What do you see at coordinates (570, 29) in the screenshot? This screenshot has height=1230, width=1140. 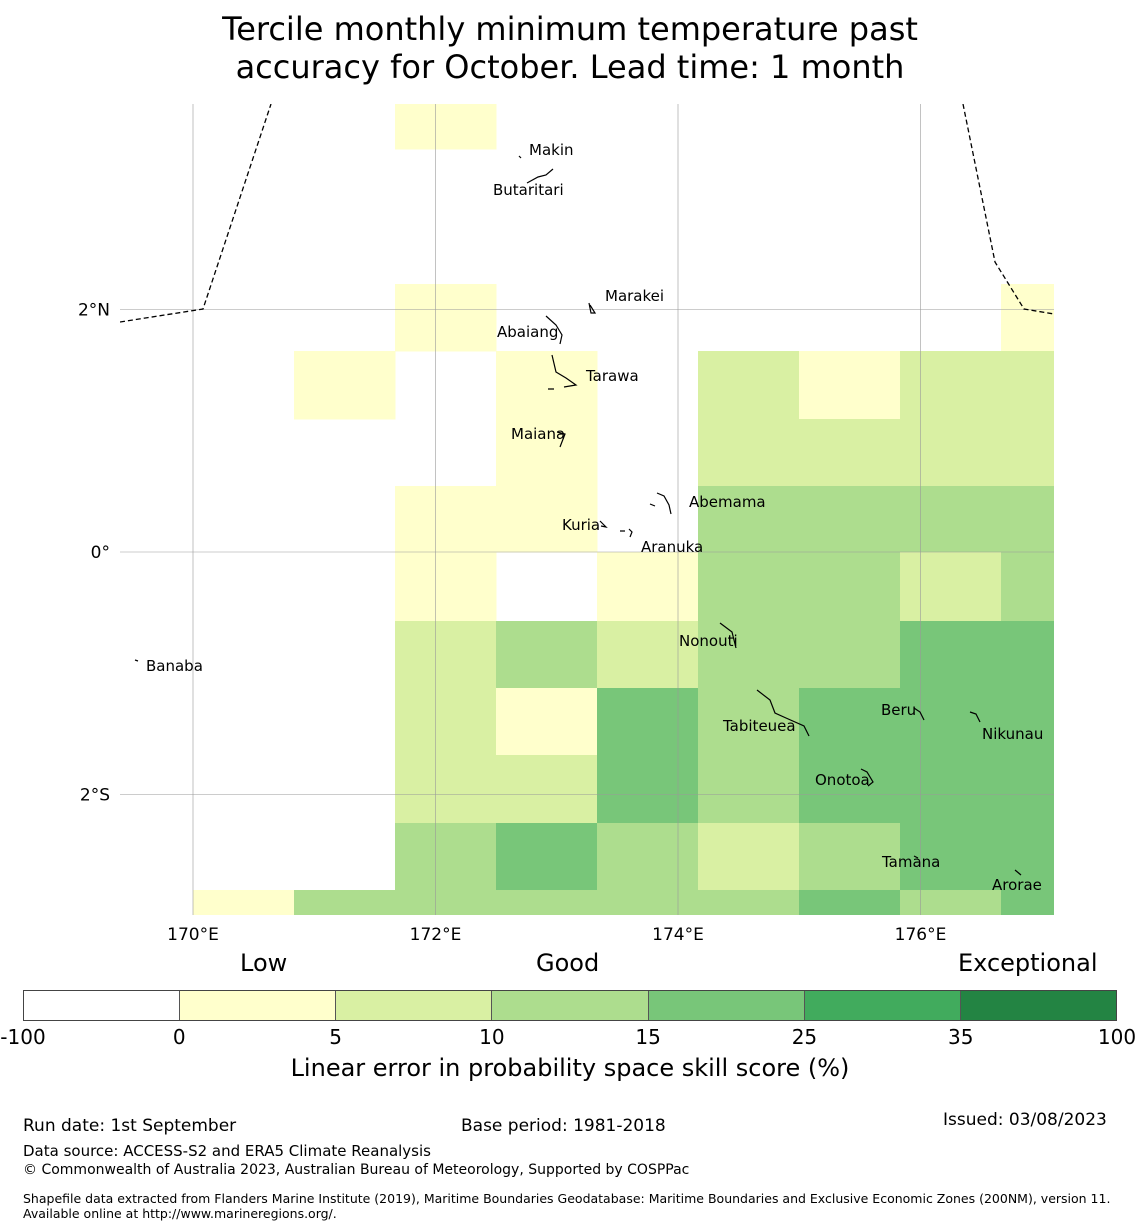 I see `title-line-1: Tercile monthly minimum temperature past` at bounding box center [570, 29].